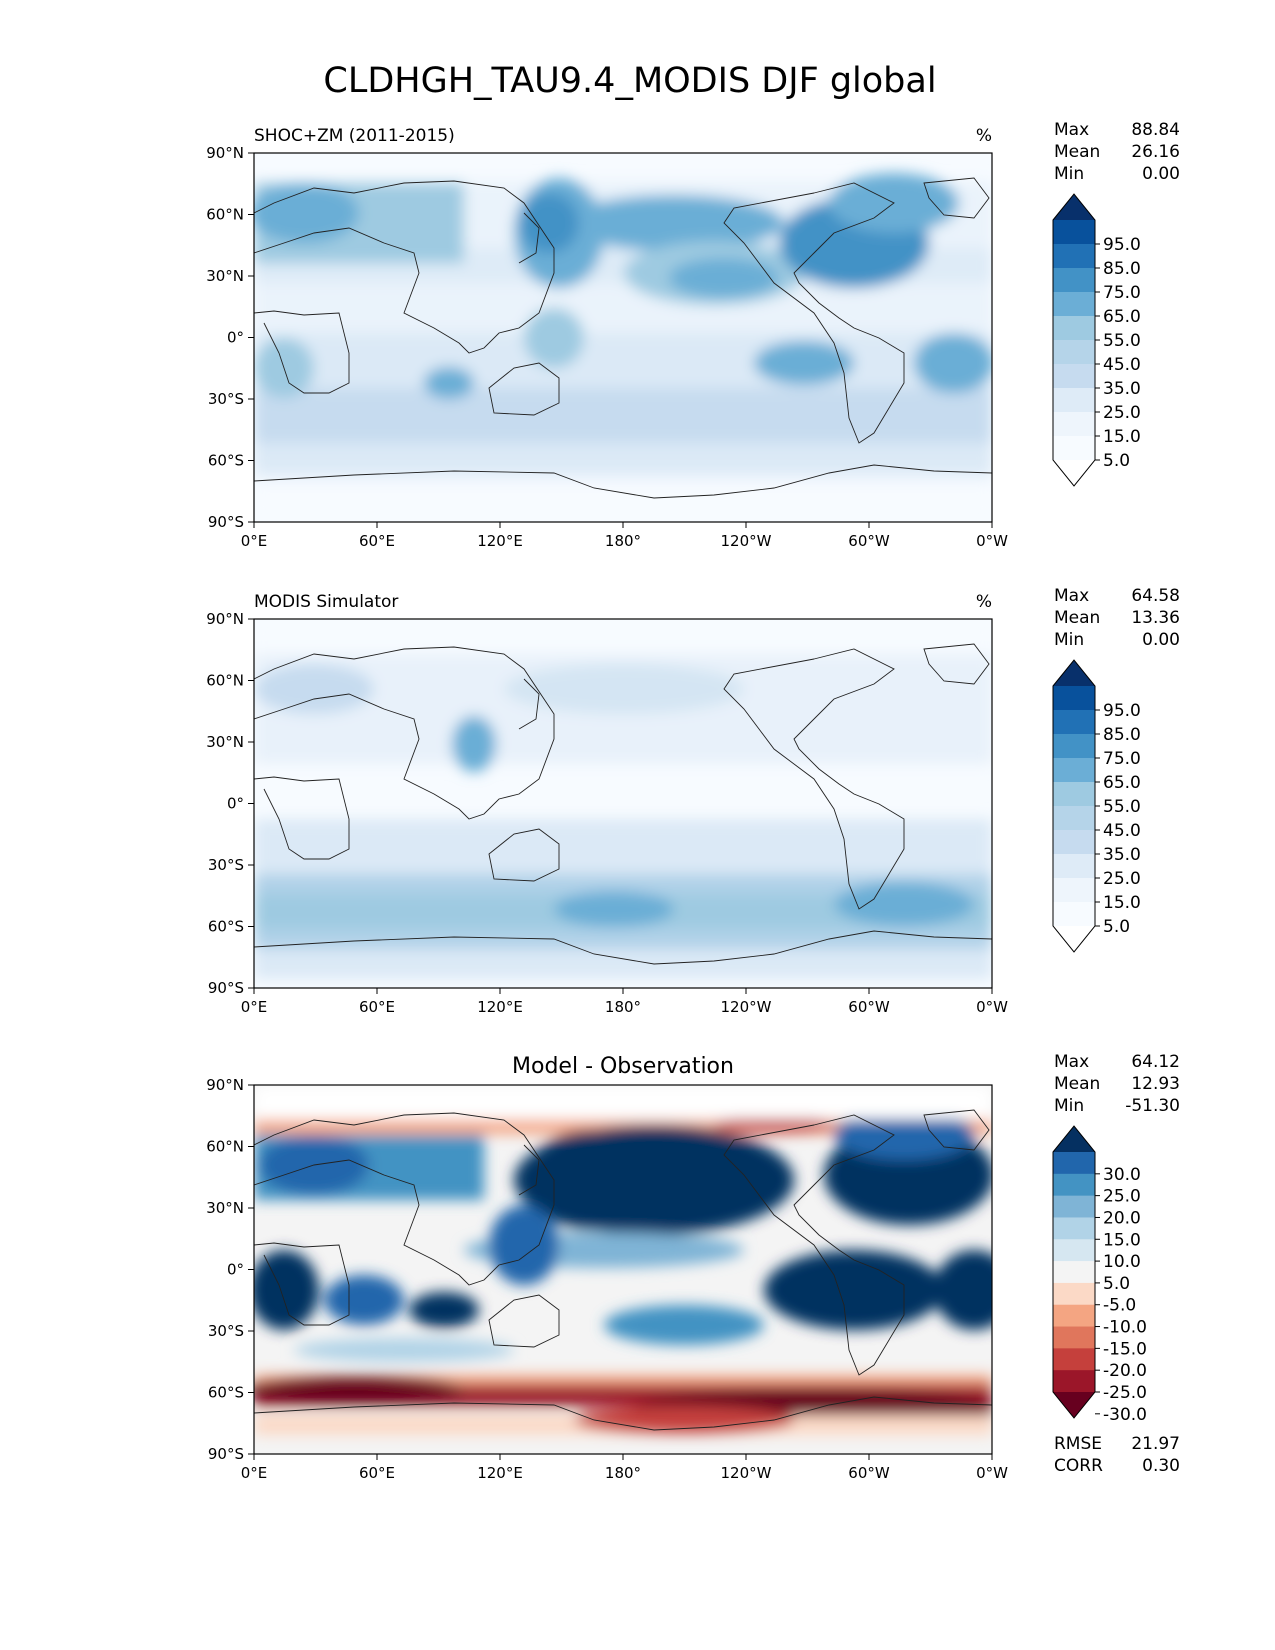 This screenshot has height=1650, width=1275. Describe the element at coordinates (354, 136) in the screenshot. I see `panel-title-left: SHOC+ZM (2011-2015)` at that location.